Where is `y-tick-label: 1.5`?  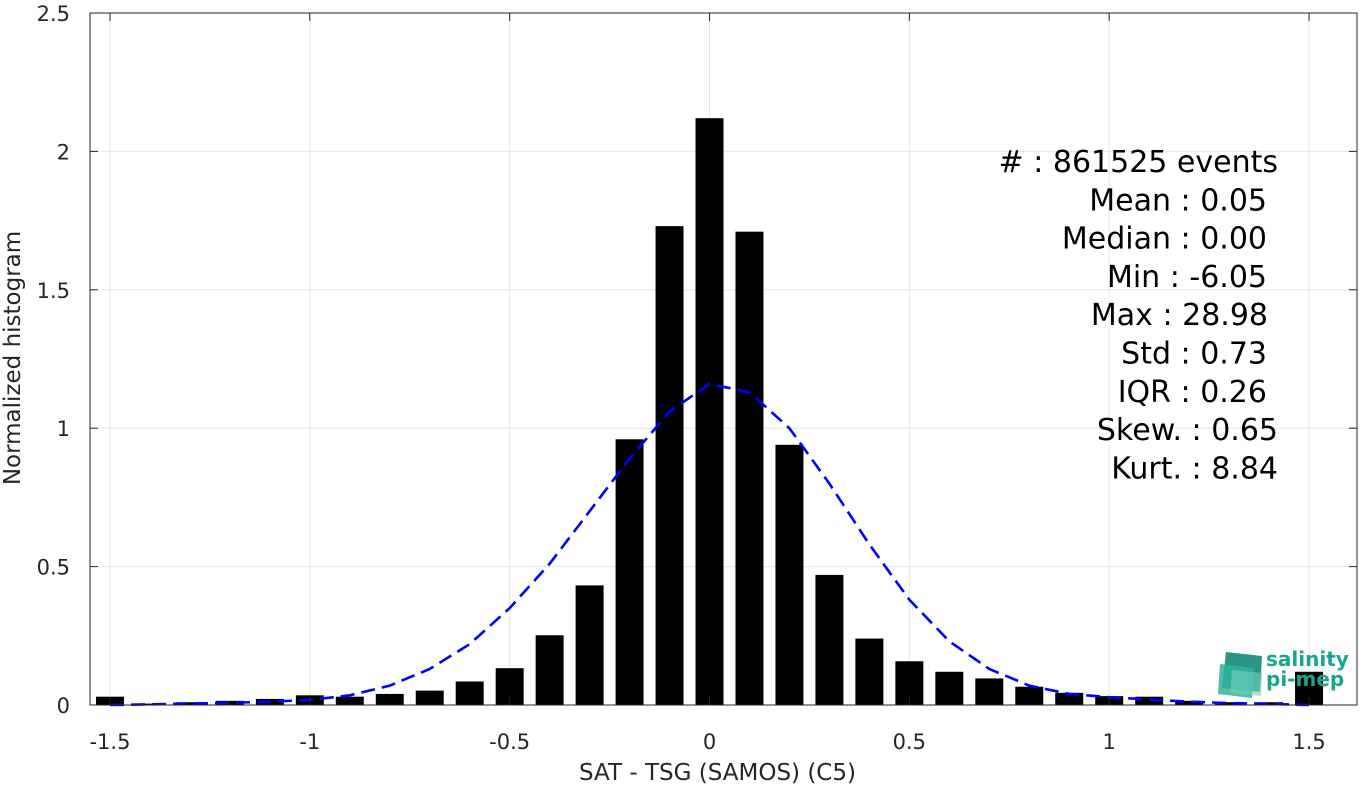
y-tick-label: 1.5 is located at coordinates (53, 291).